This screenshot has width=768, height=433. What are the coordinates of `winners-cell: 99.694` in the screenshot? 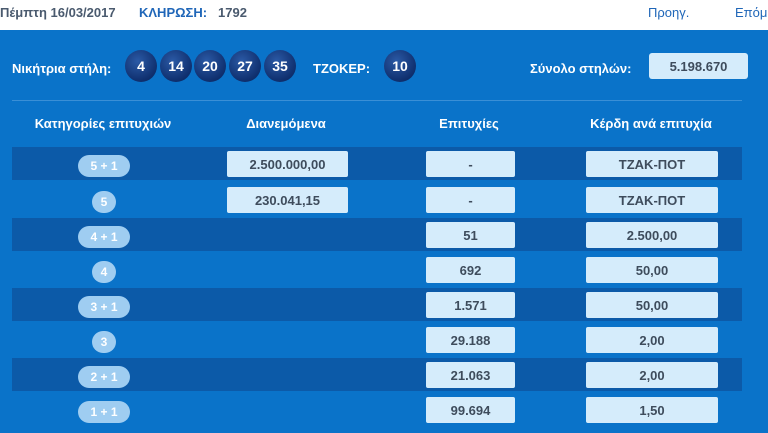 It's located at (470, 410).